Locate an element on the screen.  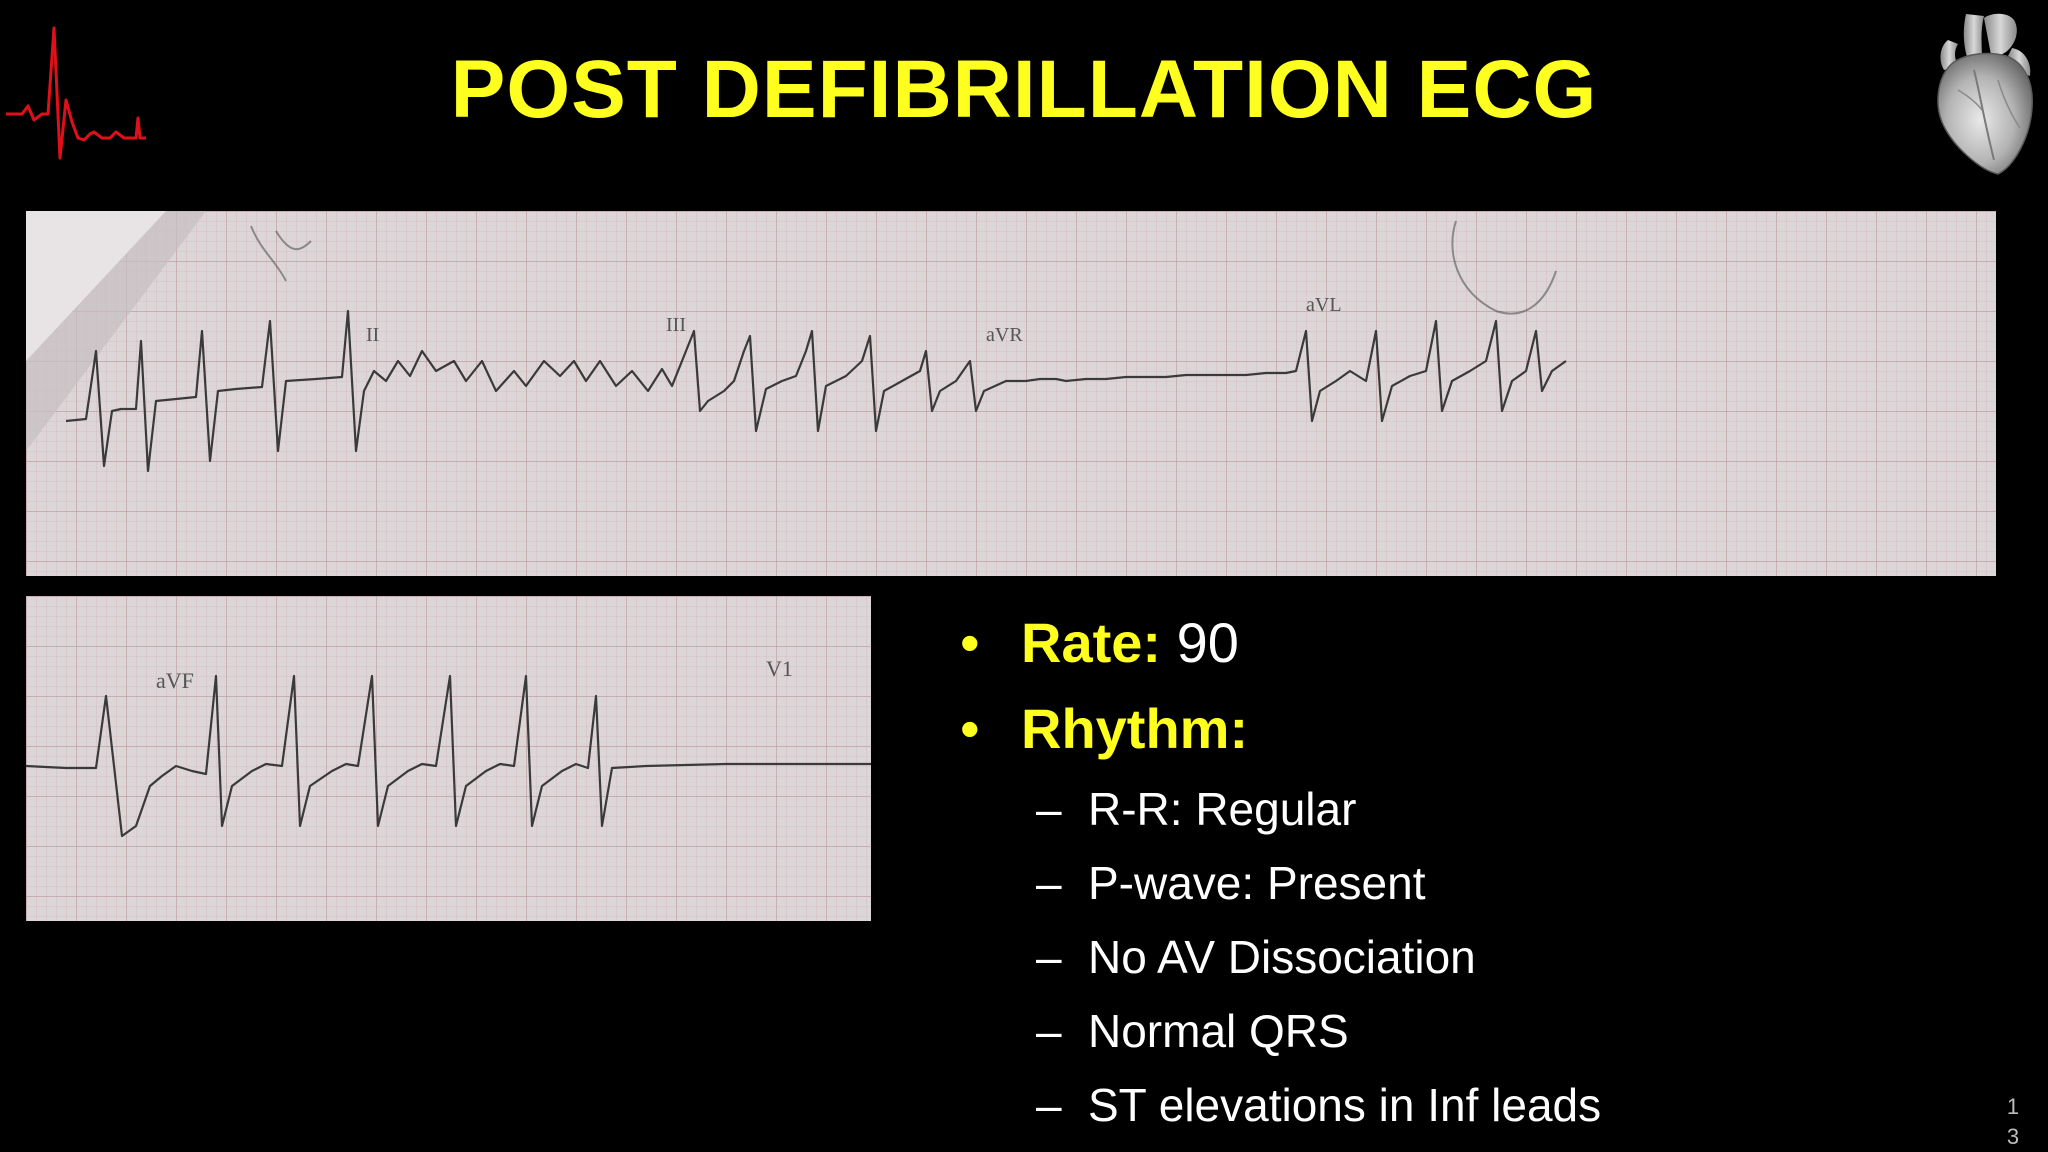
anatomical-heart-icon is located at coordinates (1985, 94).